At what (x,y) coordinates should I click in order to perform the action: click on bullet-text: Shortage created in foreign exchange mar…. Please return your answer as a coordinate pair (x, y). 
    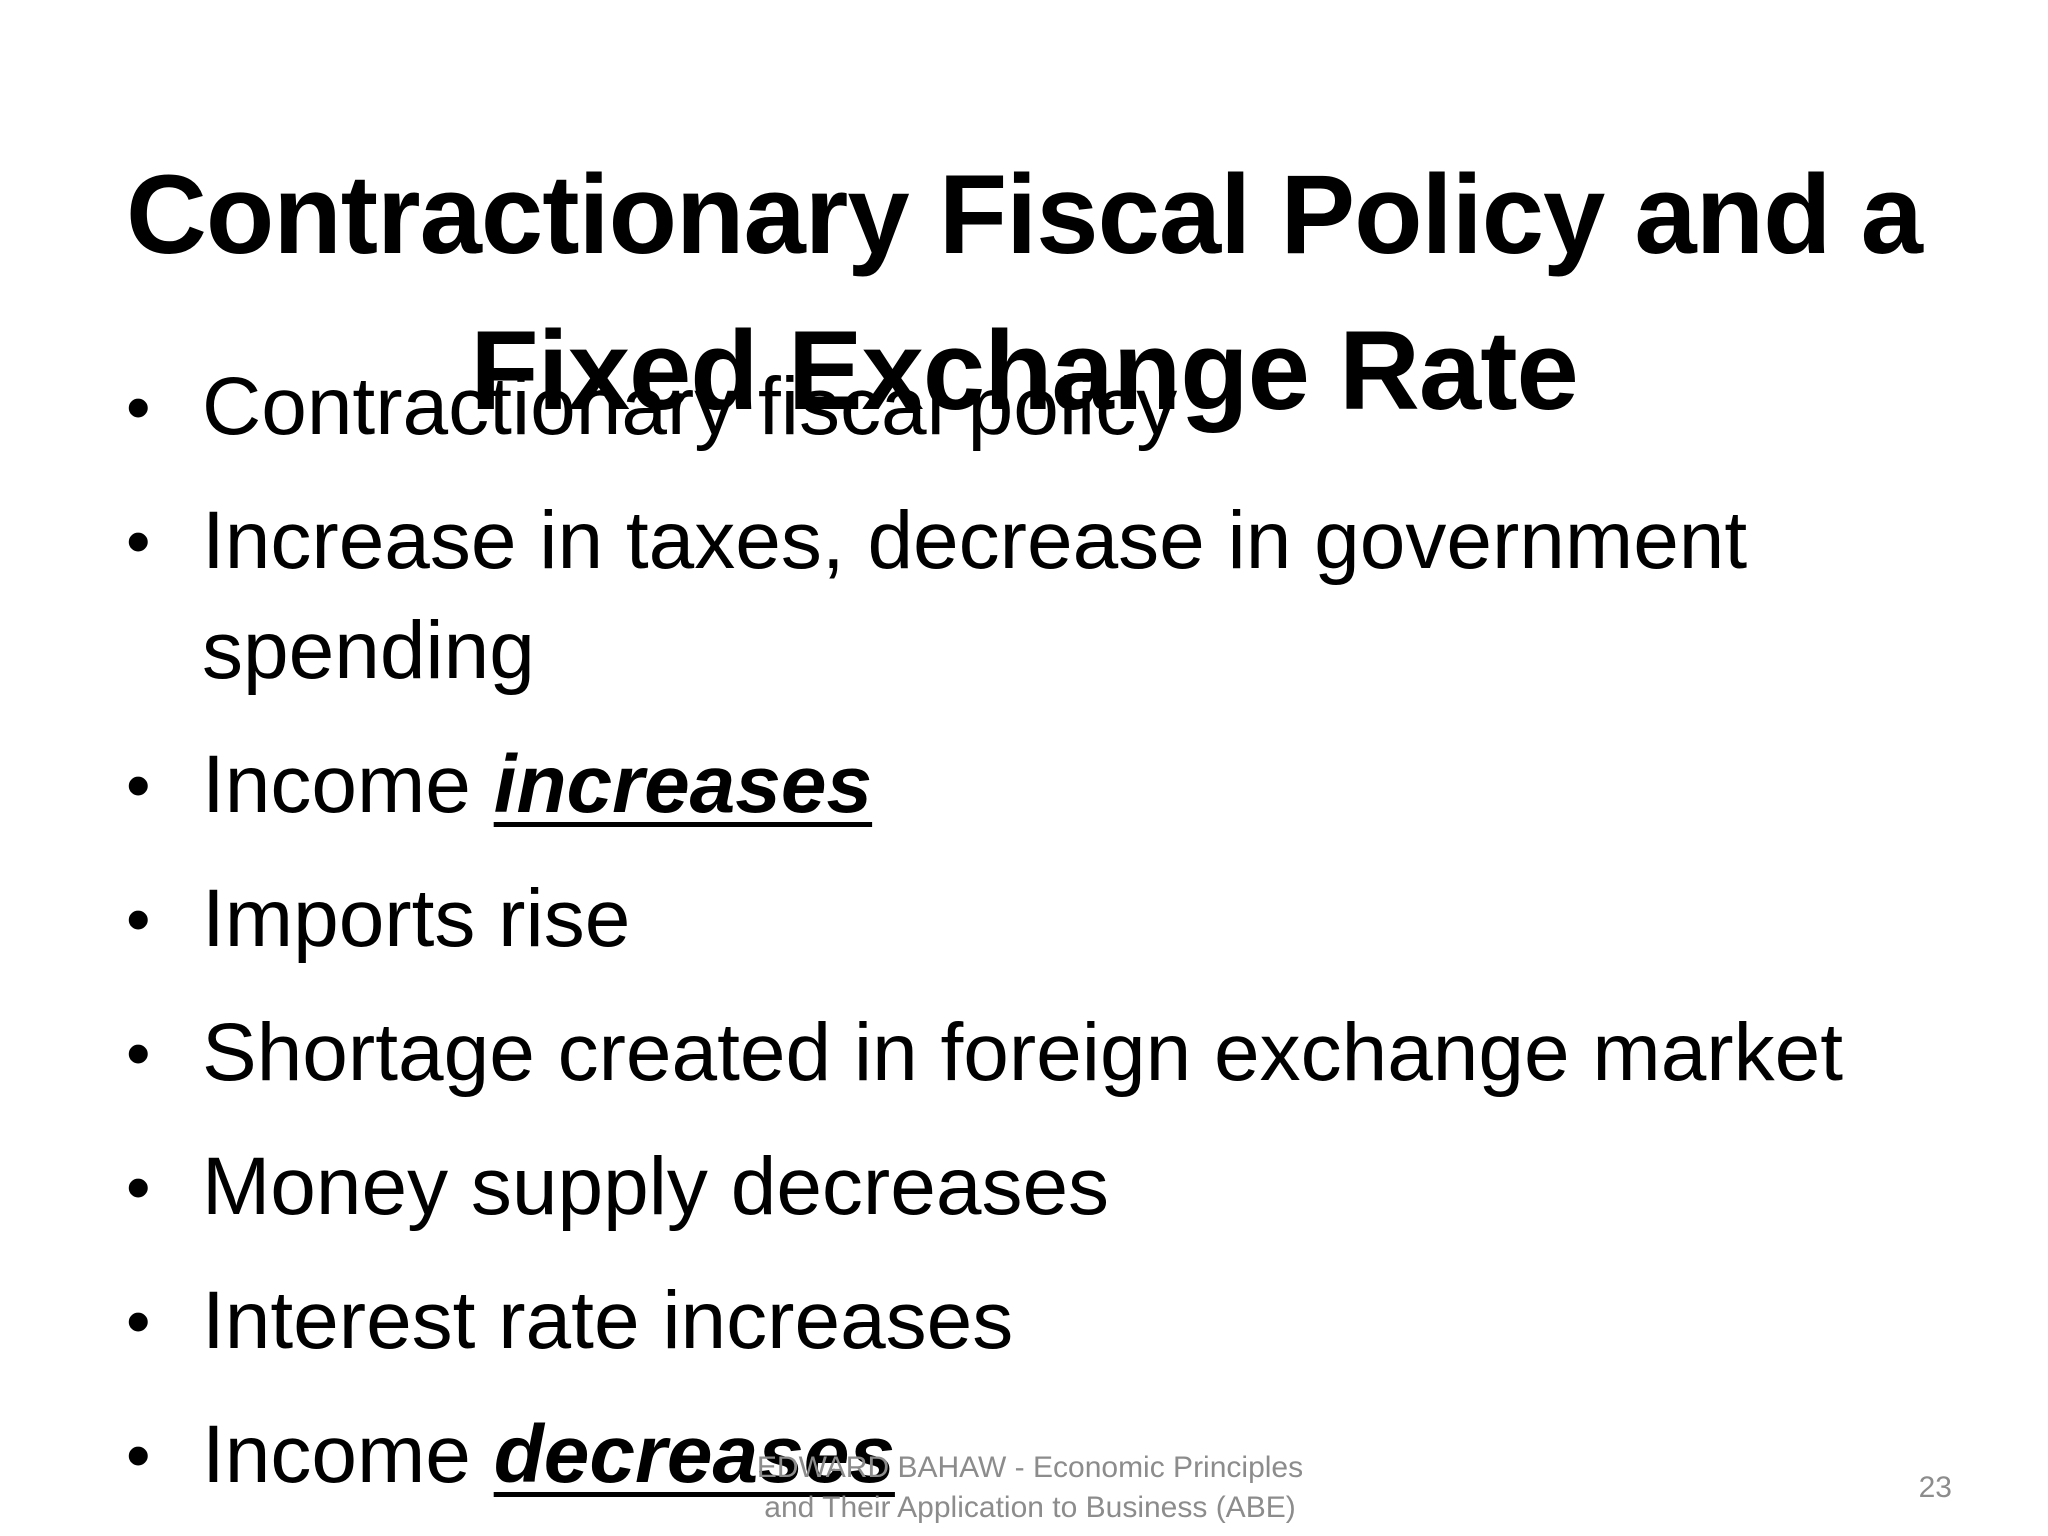
    Looking at the image, I should click on (1023, 1052).